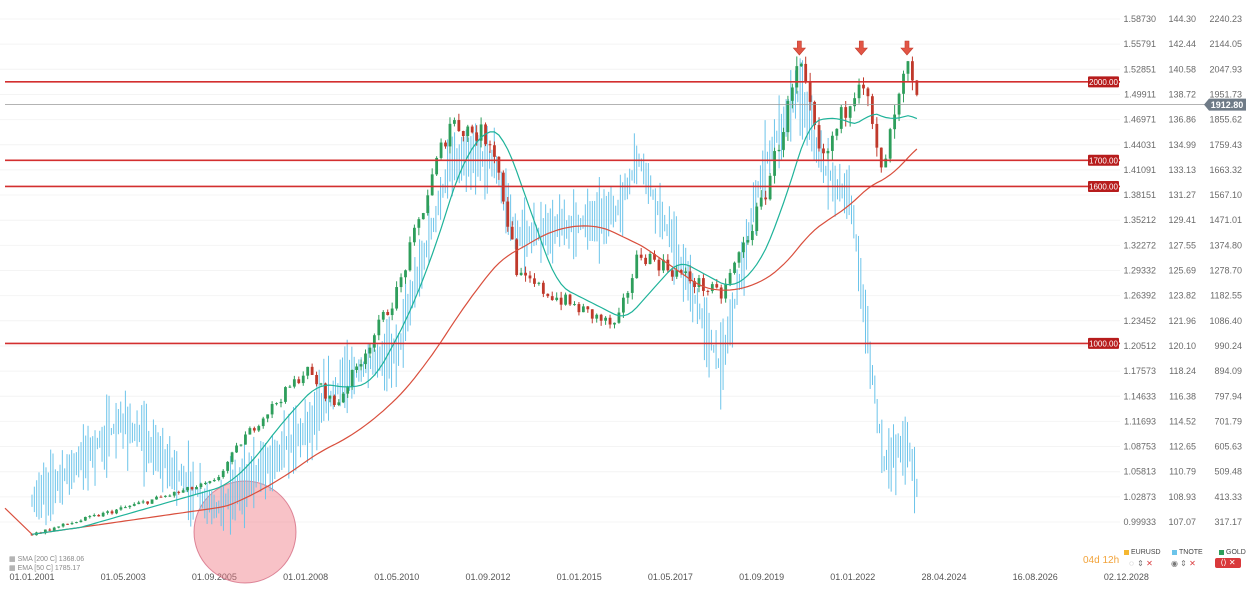  I want to click on x-axis-tick: 28.04.2024, so click(943, 577).